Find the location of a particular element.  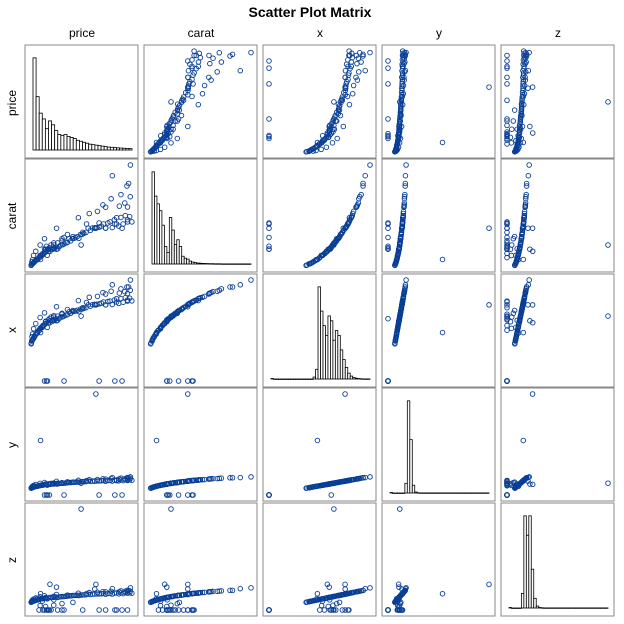

panel-y-vs-x is located at coordinates (319, 444).